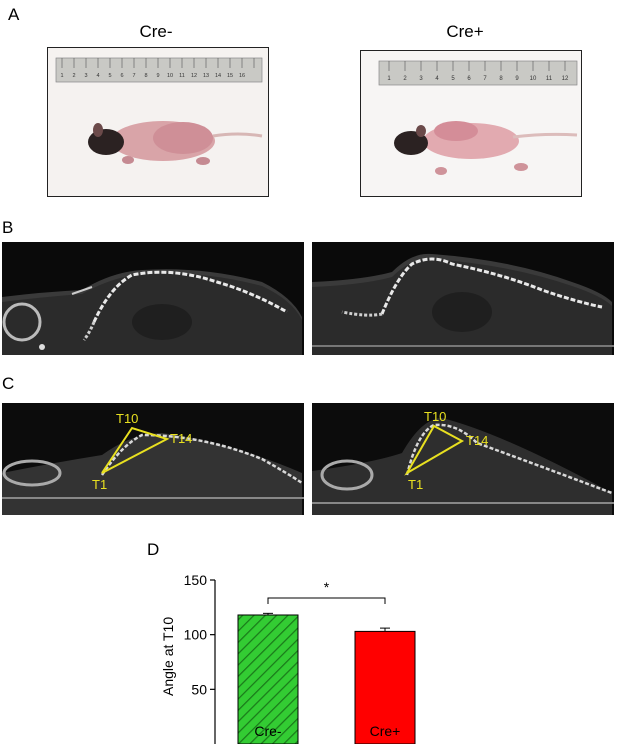  Describe the element at coordinates (168, 656) in the screenshot. I see `y-axis-label: Angle at T10` at that location.